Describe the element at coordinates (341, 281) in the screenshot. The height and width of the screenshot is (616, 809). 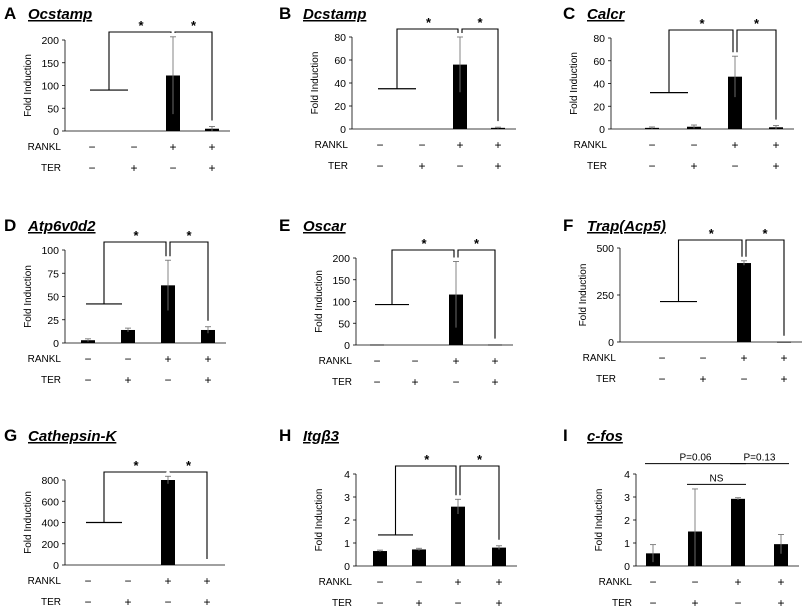
I see `y-tick-label: 150` at that location.